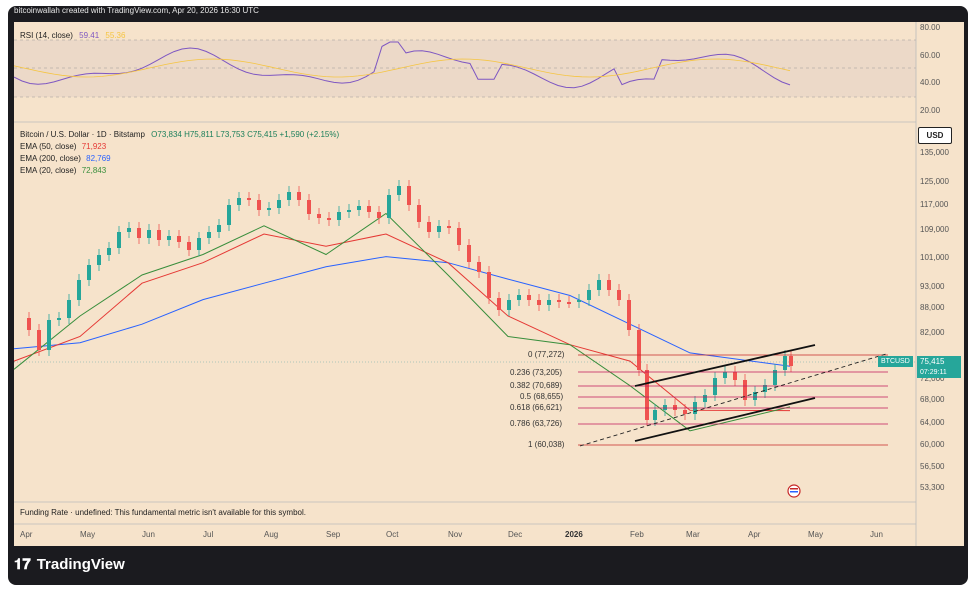 Image resolution: width=976 pixels, height=591 pixels. I want to click on time-tick: Sep, so click(333, 534).